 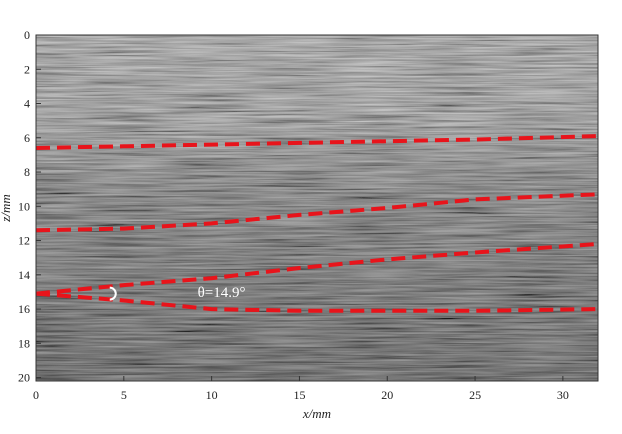 I want to click on x-axis: 0 5 10 15 20 25 30, so click(x=301, y=389).